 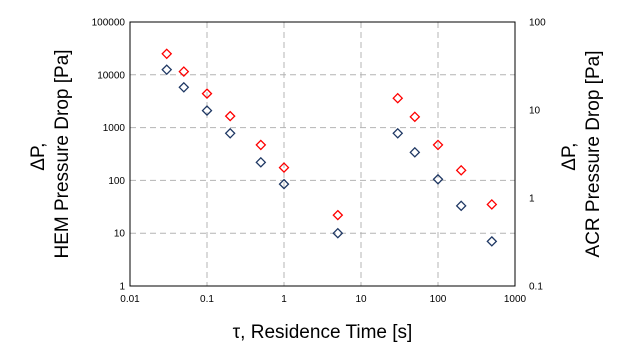 What do you see at coordinates (323, 332) in the screenshot?
I see `x-axis-label: τ, Residence Time [s]` at bounding box center [323, 332].